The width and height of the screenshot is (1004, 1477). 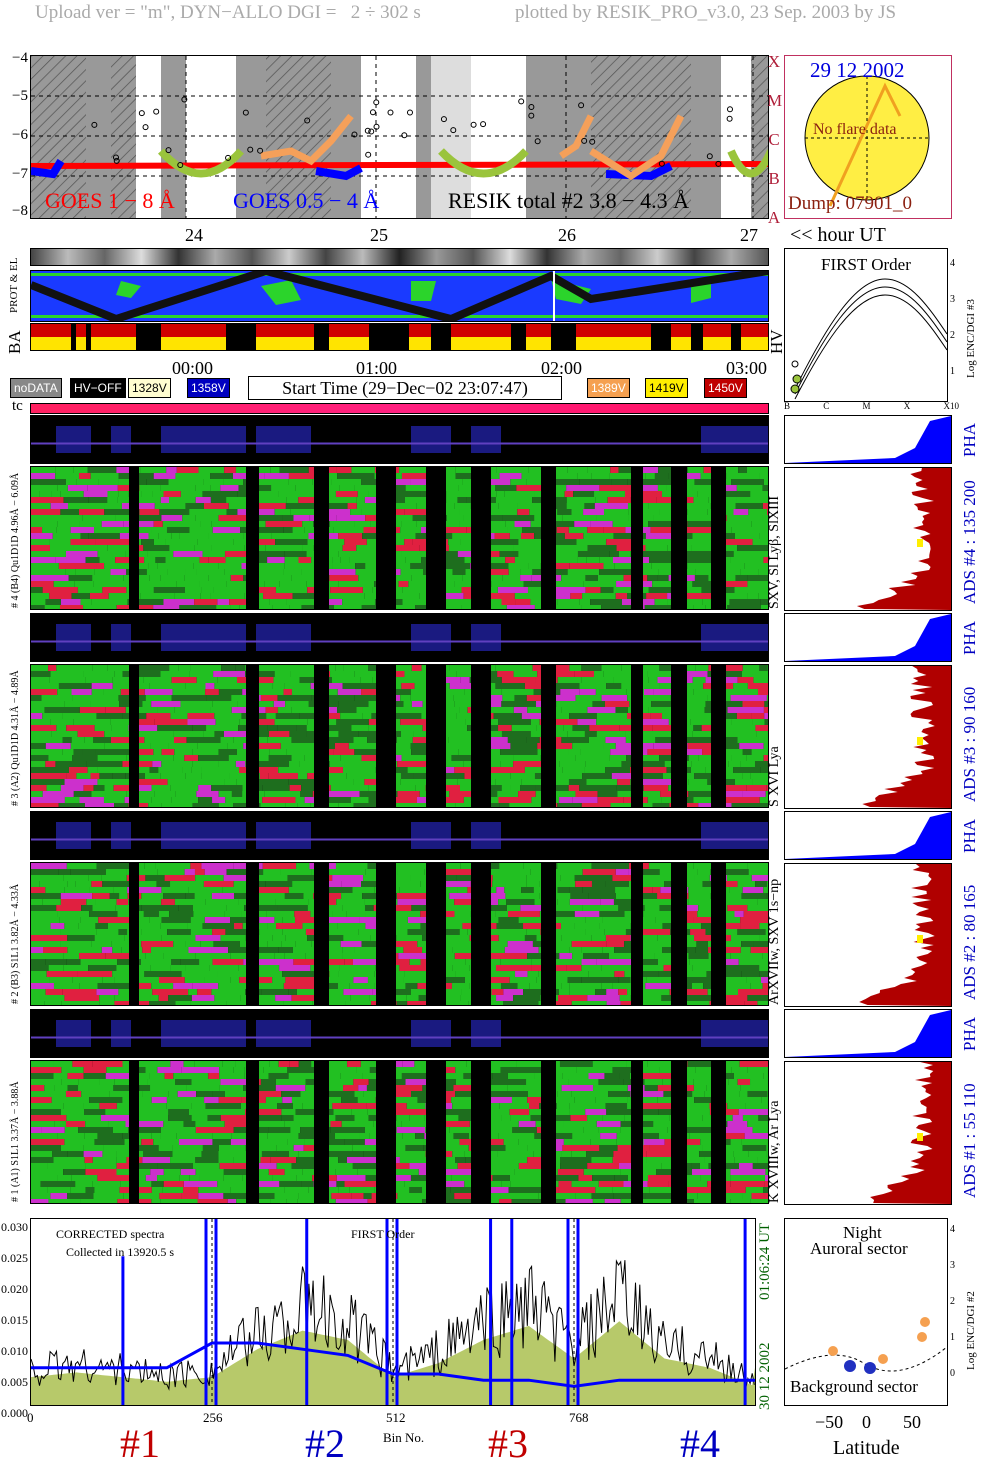 What do you see at coordinates (208, 388) in the screenshot?
I see `legend-1358v: 1358V` at bounding box center [208, 388].